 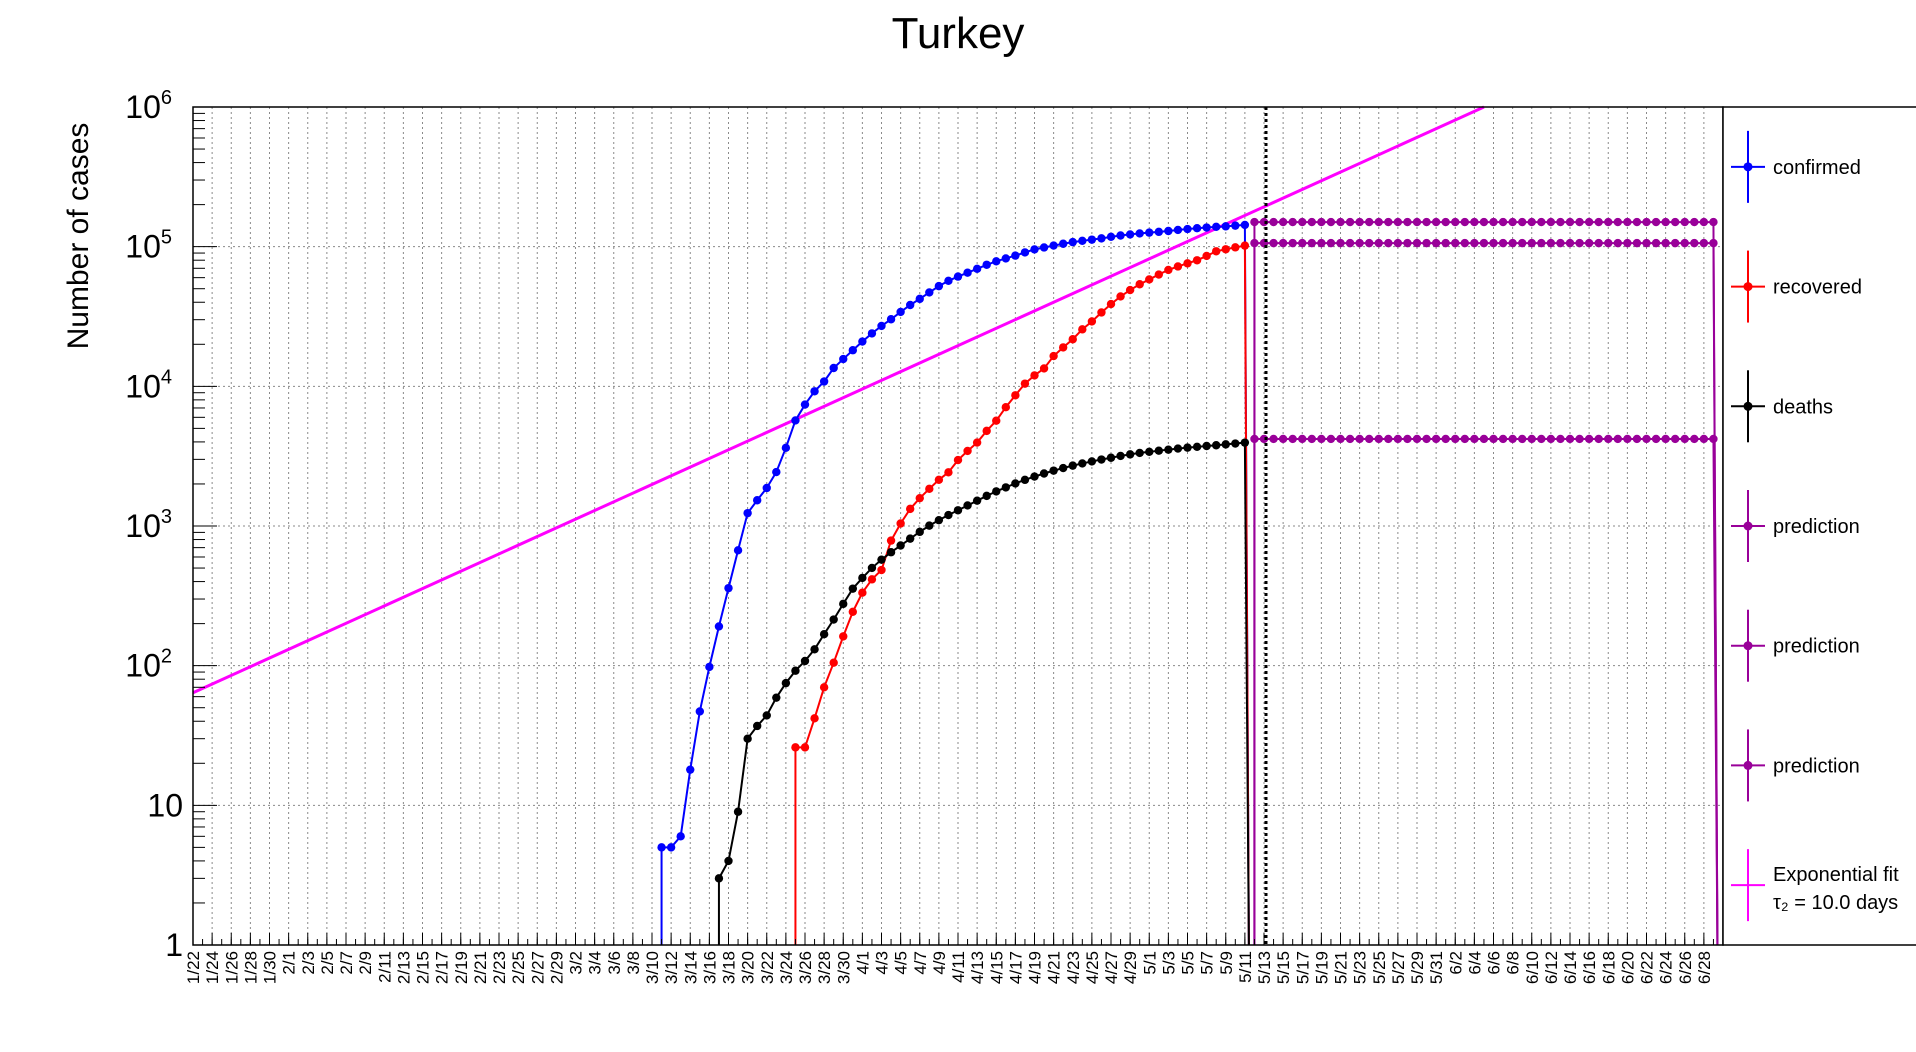 I want to click on x-tick-label: 5/3, so click(x=1168, y=963).